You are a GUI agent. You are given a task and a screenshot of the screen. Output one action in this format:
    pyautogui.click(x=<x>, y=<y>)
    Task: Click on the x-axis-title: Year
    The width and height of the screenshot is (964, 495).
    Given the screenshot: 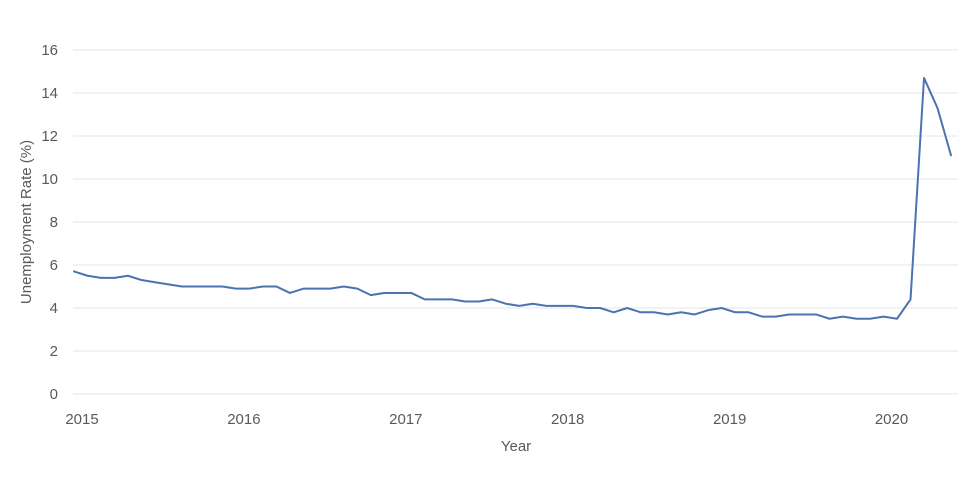 What is the action you would take?
    pyautogui.click(x=516, y=446)
    